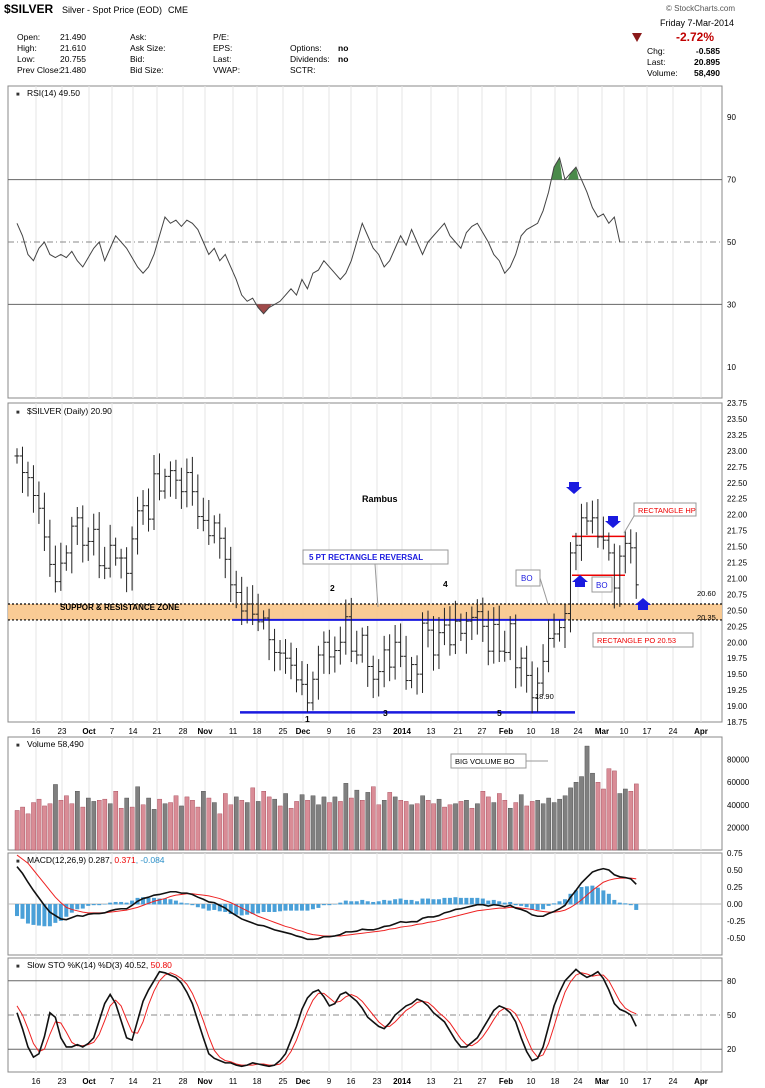  I want to click on price-tick: 23.00, so click(737, 451).